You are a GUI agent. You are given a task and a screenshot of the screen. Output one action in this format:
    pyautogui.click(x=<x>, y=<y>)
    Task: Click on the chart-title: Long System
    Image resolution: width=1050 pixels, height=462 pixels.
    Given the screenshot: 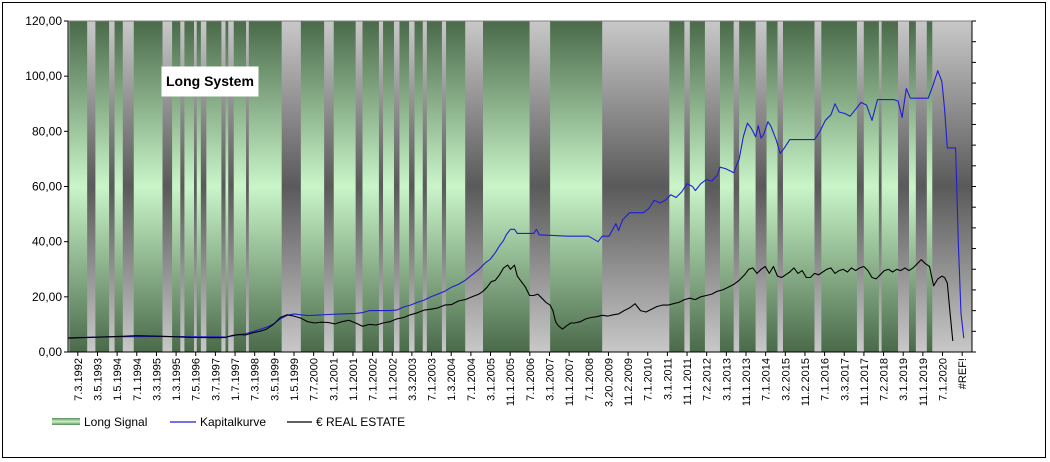 What is the action you would take?
    pyautogui.click(x=210, y=81)
    